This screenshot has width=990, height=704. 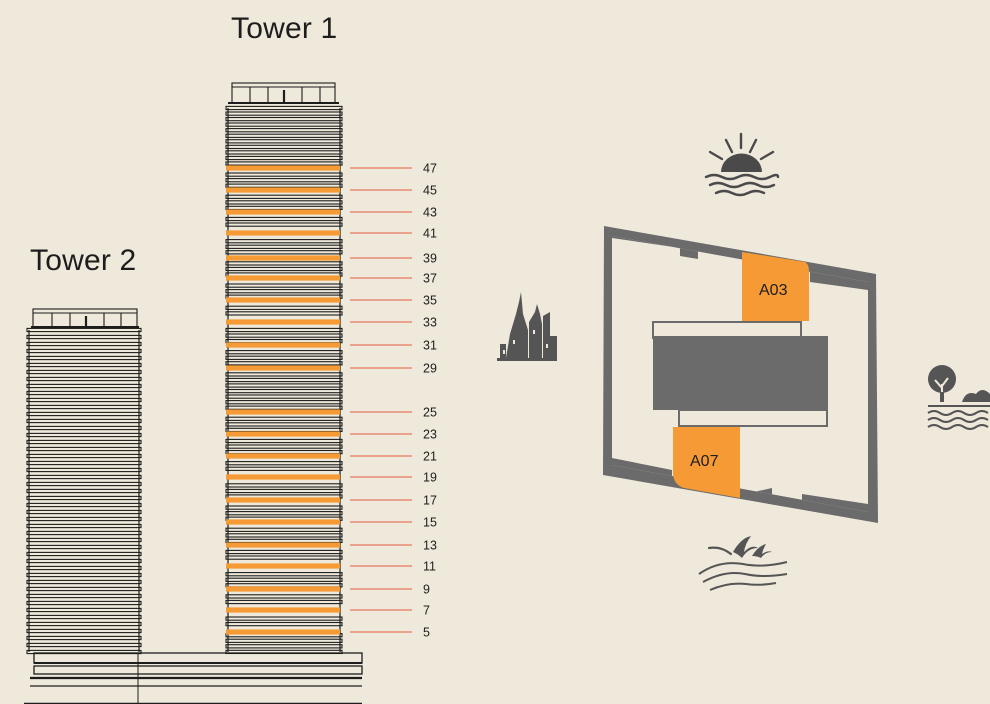 What do you see at coordinates (430, 369) in the screenshot?
I see `floor-label-29: 29` at bounding box center [430, 369].